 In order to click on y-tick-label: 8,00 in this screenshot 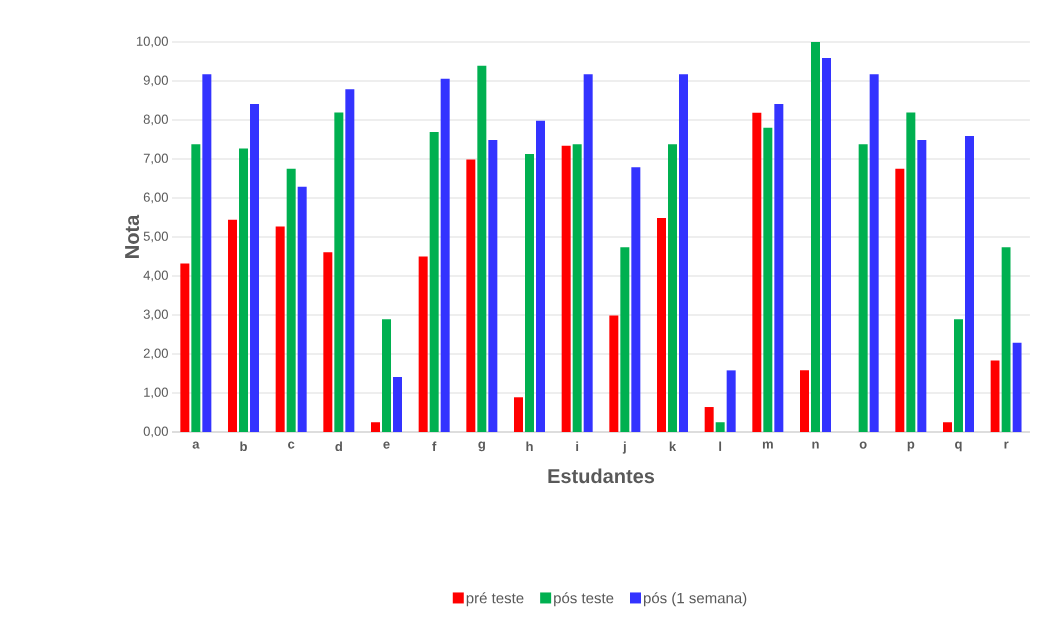, I will do `click(155, 120)`.